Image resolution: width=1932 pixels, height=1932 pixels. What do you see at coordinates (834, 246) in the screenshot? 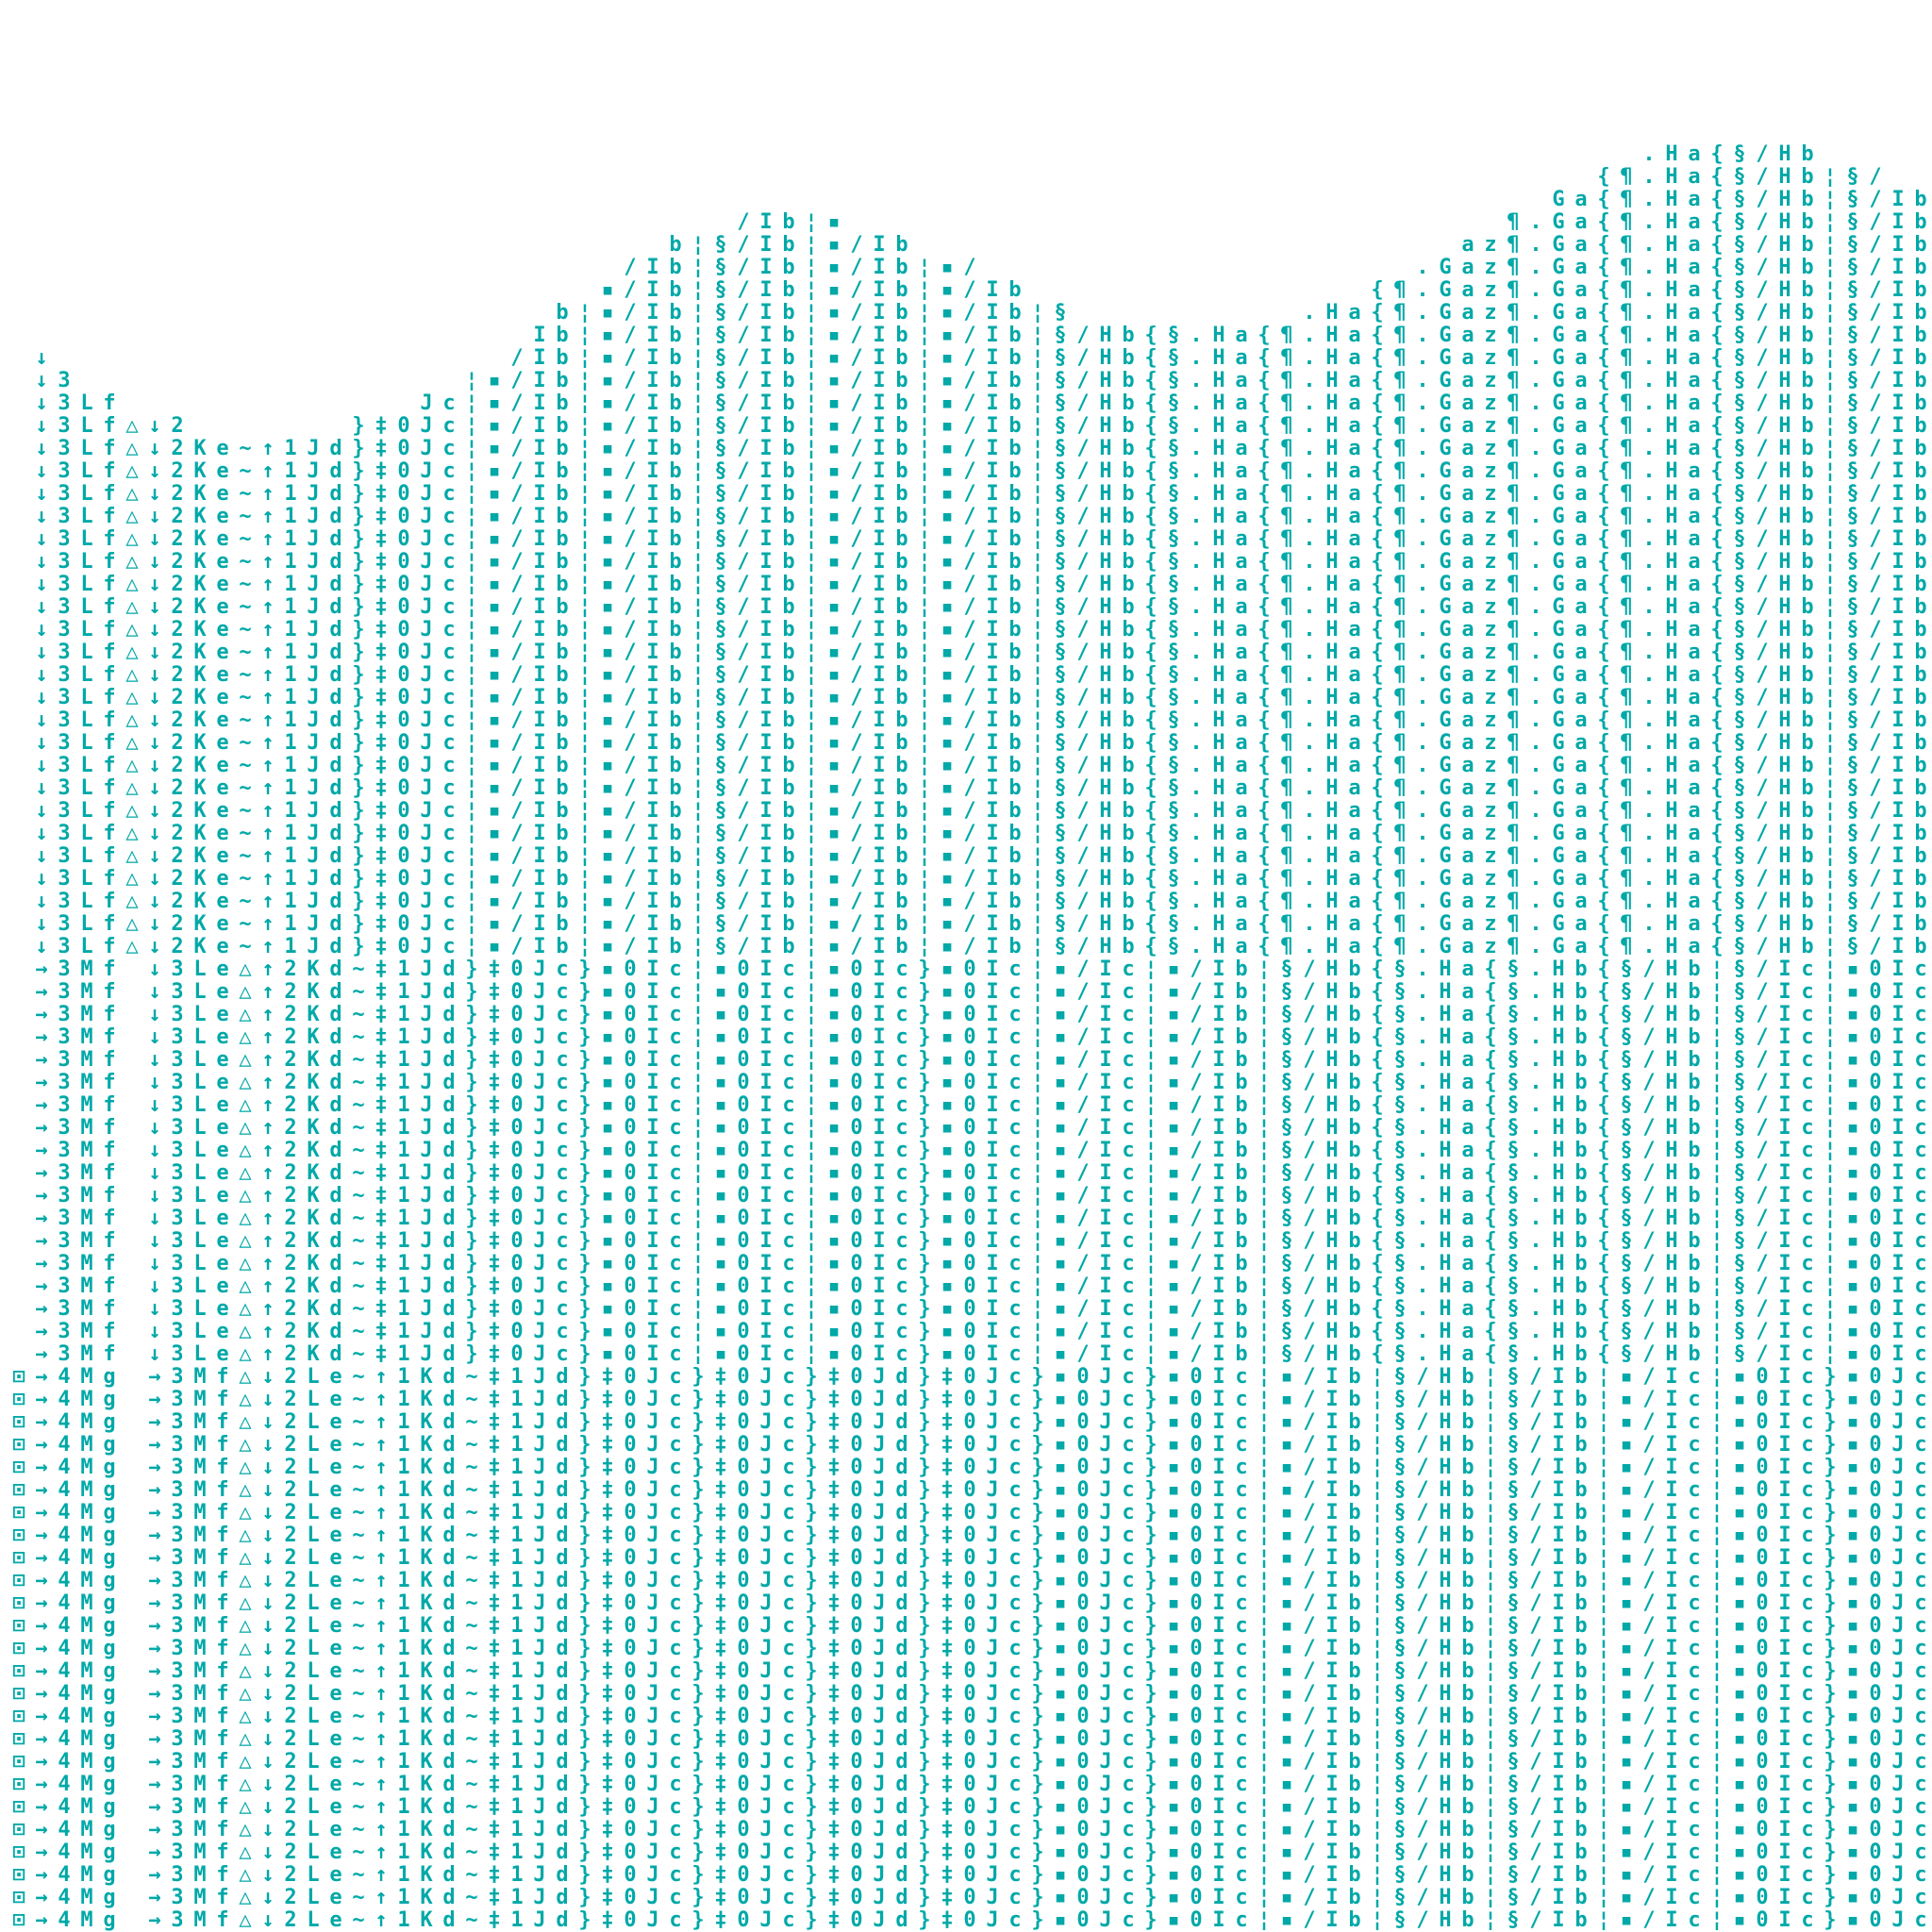
I see `glyph: ▪` at bounding box center [834, 246].